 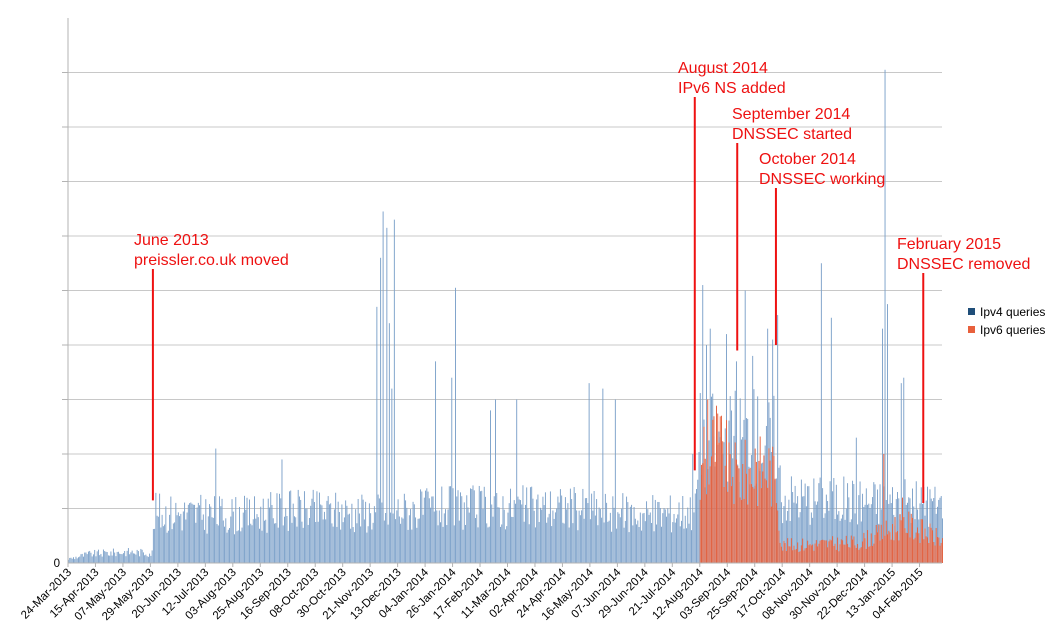 What do you see at coordinates (57, 564) in the screenshot?
I see `y-tick-labels: 0` at bounding box center [57, 564].